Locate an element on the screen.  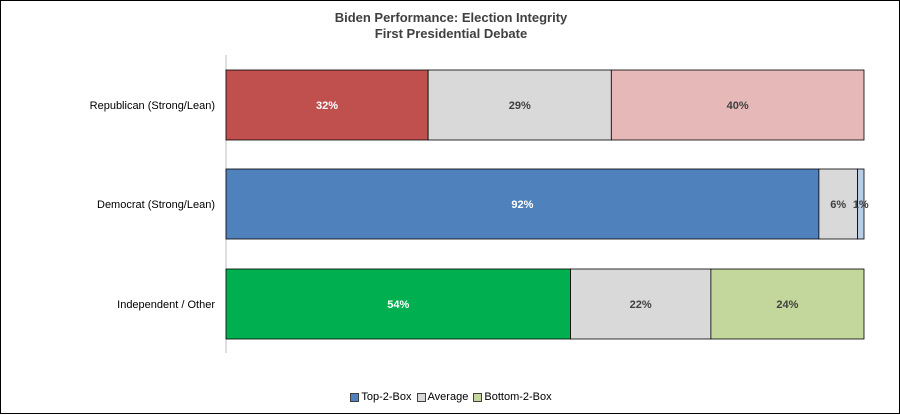
category-label: Republican (Strong/Lean) is located at coordinates (152, 106).